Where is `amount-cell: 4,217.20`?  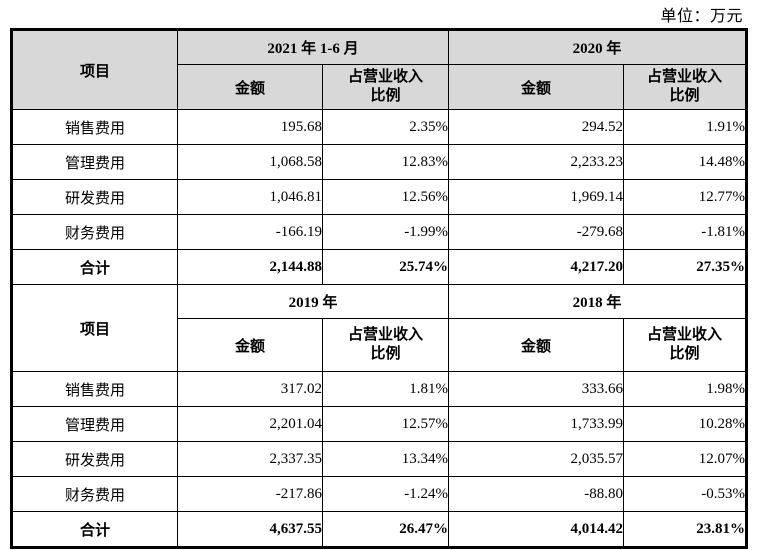
amount-cell: 4,217.20 is located at coordinates (536, 267).